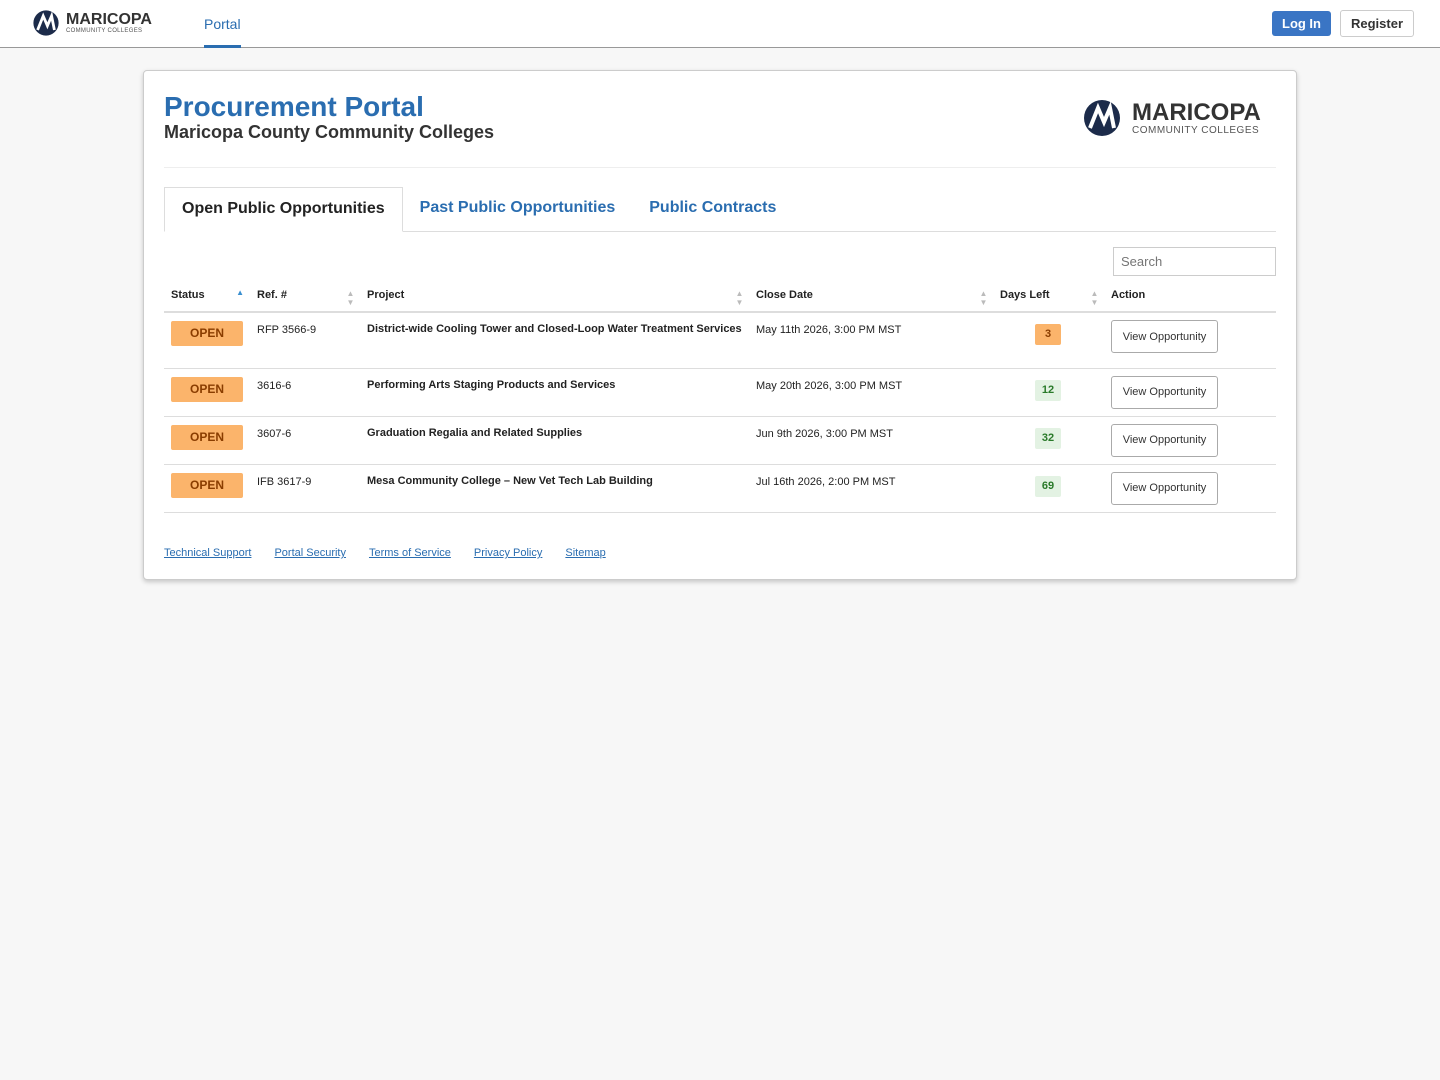 The image size is (1440, 1080). What do you see at coordinates (188, 295) in the screenshot?
I see `column-label: Status` at bounding box center [188, 295].